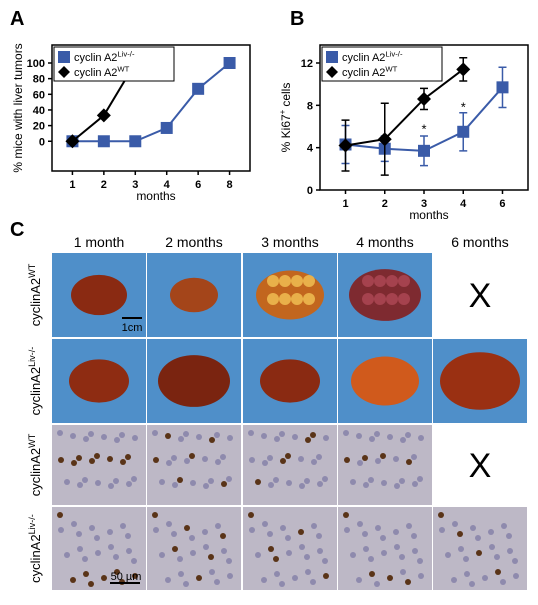 The image size is (538, 605). I want to click on y-tick-label: 80, so click(39, 80).